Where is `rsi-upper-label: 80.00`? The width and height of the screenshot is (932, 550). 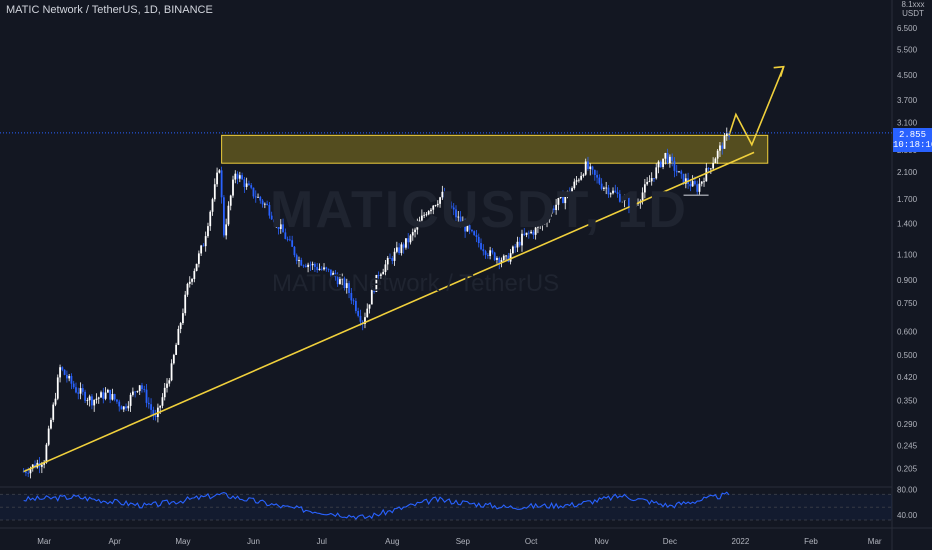
rsi-upper-label: 80.00 is located at coordinates (907, 489).